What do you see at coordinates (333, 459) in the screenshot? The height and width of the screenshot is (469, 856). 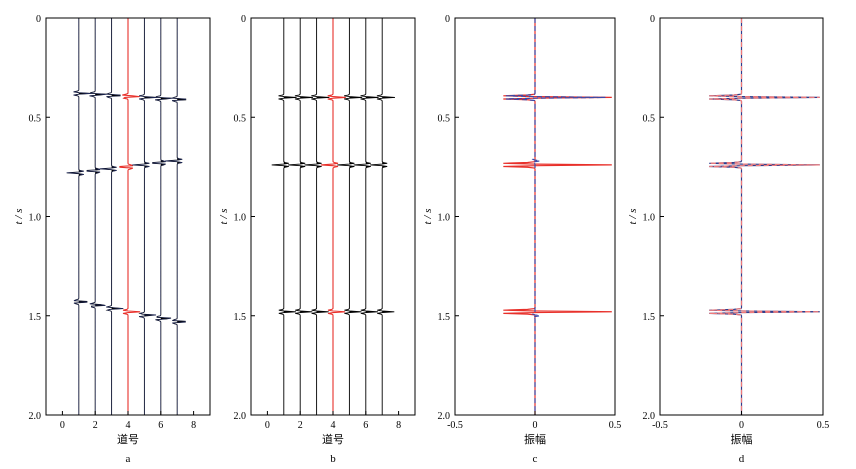 I see `panel-label: b` at bounding box center [333, 459].